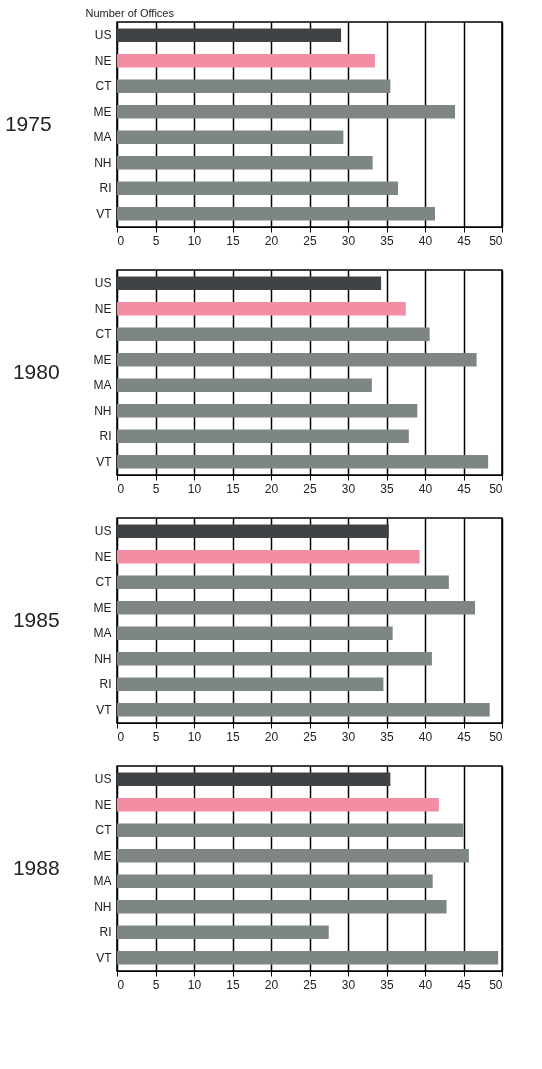 Image resolution: width=542 pixels, height=1069 pixels. What do you see at coordinates (36, 371) in the screenshot?
I see `text: 1980` at bounding box center [36, 371].